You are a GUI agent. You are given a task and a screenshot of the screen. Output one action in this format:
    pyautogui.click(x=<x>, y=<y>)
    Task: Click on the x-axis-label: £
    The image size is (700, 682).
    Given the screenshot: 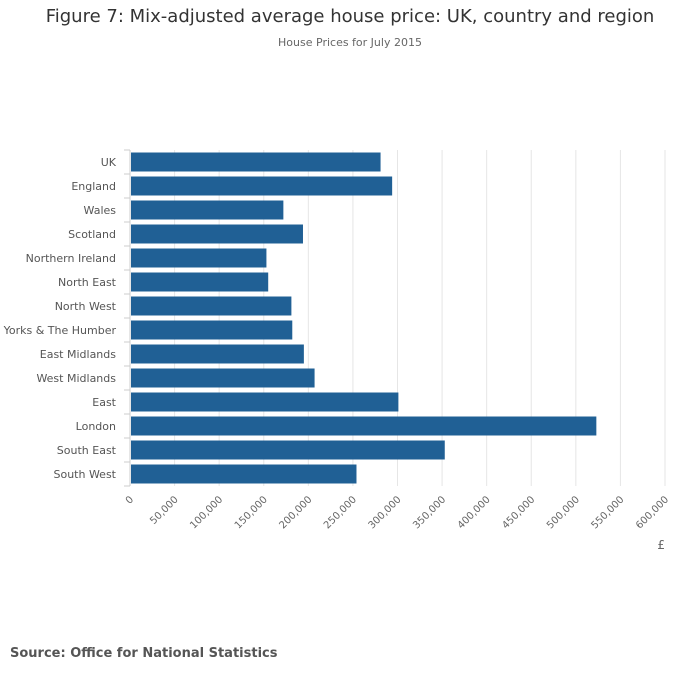 What is the action you would take?
    pyautogui.click(x=661, y=545)
    